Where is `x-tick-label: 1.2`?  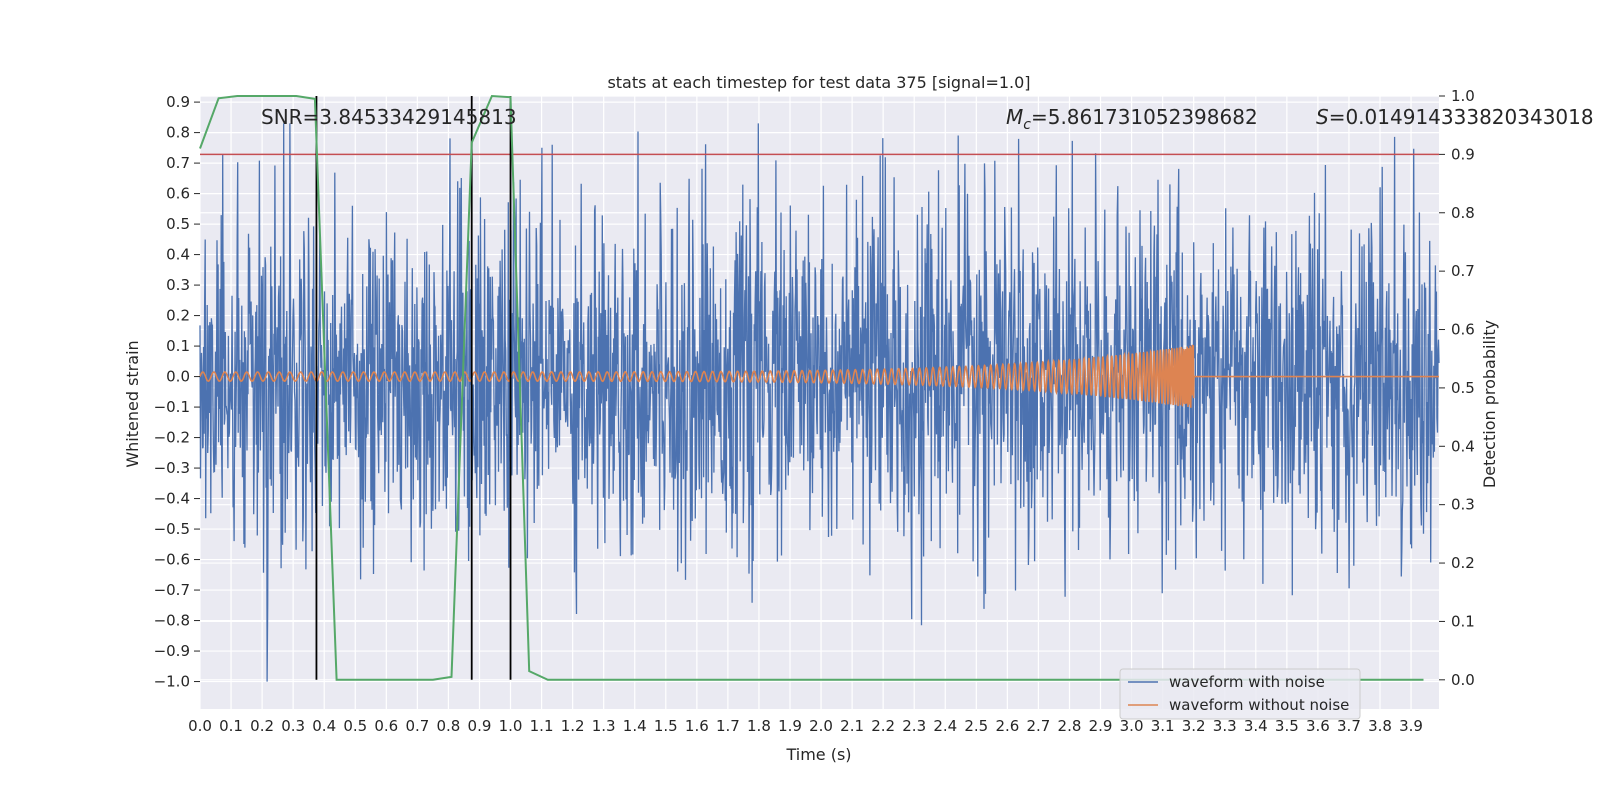 x-tick-label: 1.2 is located at coordinates (573, 726).